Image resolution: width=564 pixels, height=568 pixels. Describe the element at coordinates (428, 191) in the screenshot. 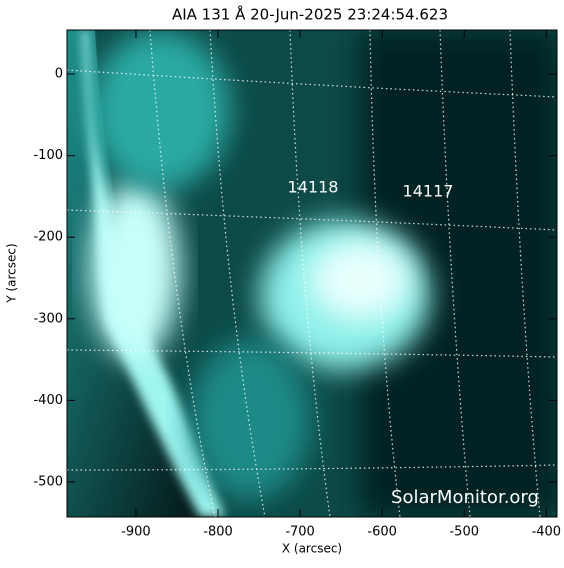

I see `region-label: 14117` at that location.